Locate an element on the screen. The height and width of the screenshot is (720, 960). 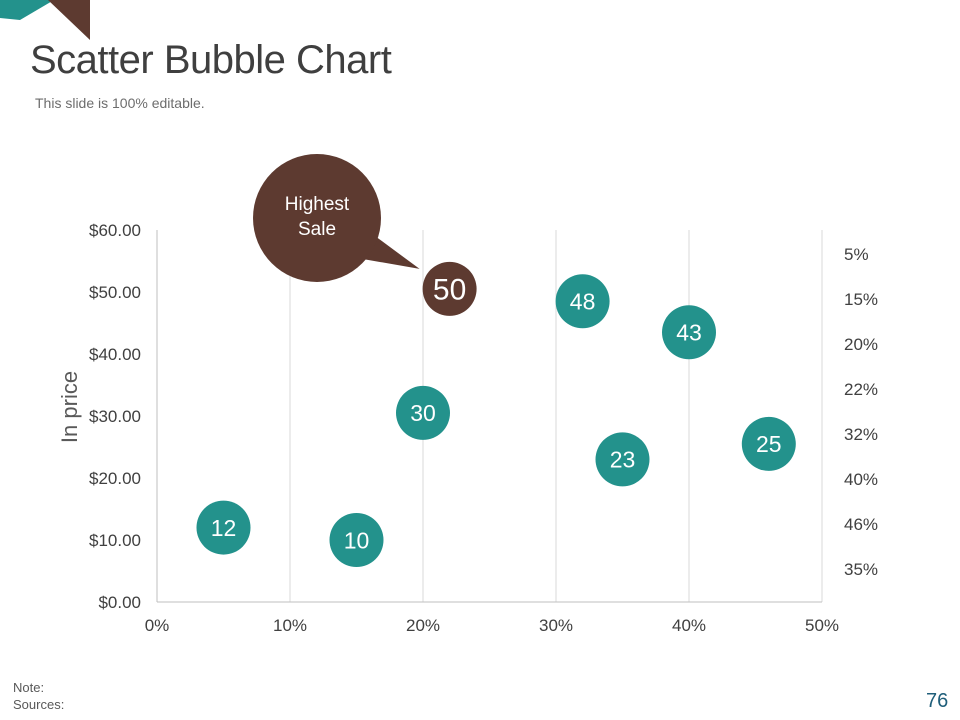
bubble: 43 is located at coordinates (689, 332).